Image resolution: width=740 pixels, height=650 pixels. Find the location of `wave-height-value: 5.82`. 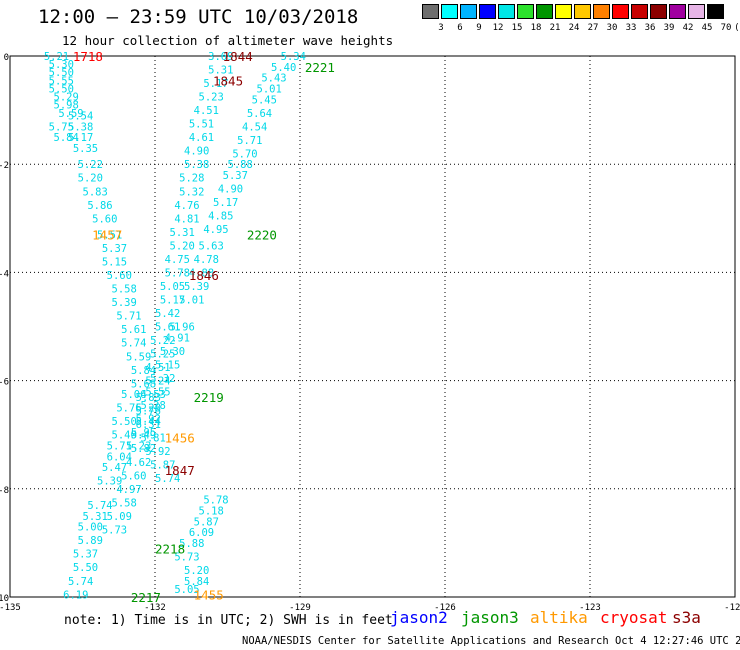

wave-height-value: 5.82 is located at coordinates (143, 449).